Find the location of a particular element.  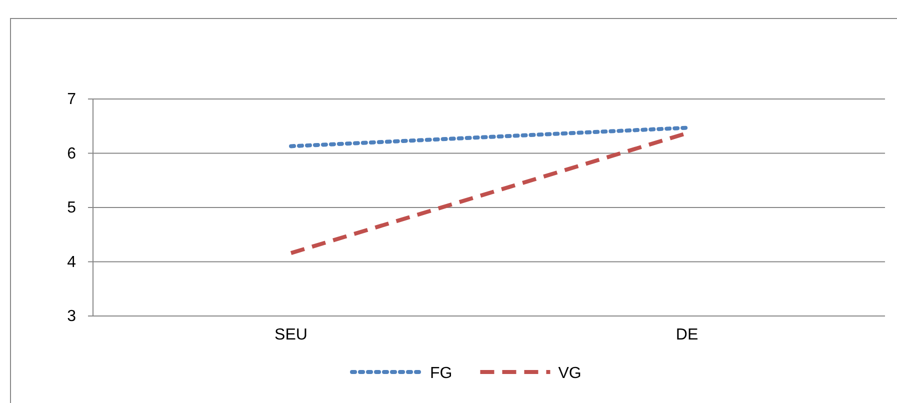

legend-label: FG is located at coordinates (441, 373).